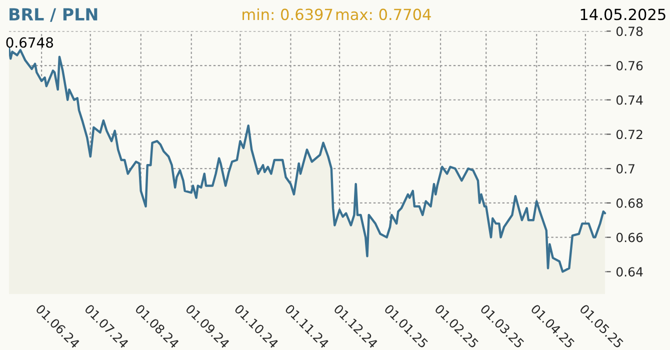 This screenshot has width=670, height=350. Describe the element at coordinates (629, 65) in the screenshot. I see `y-tick-label: 0.76` at that location.